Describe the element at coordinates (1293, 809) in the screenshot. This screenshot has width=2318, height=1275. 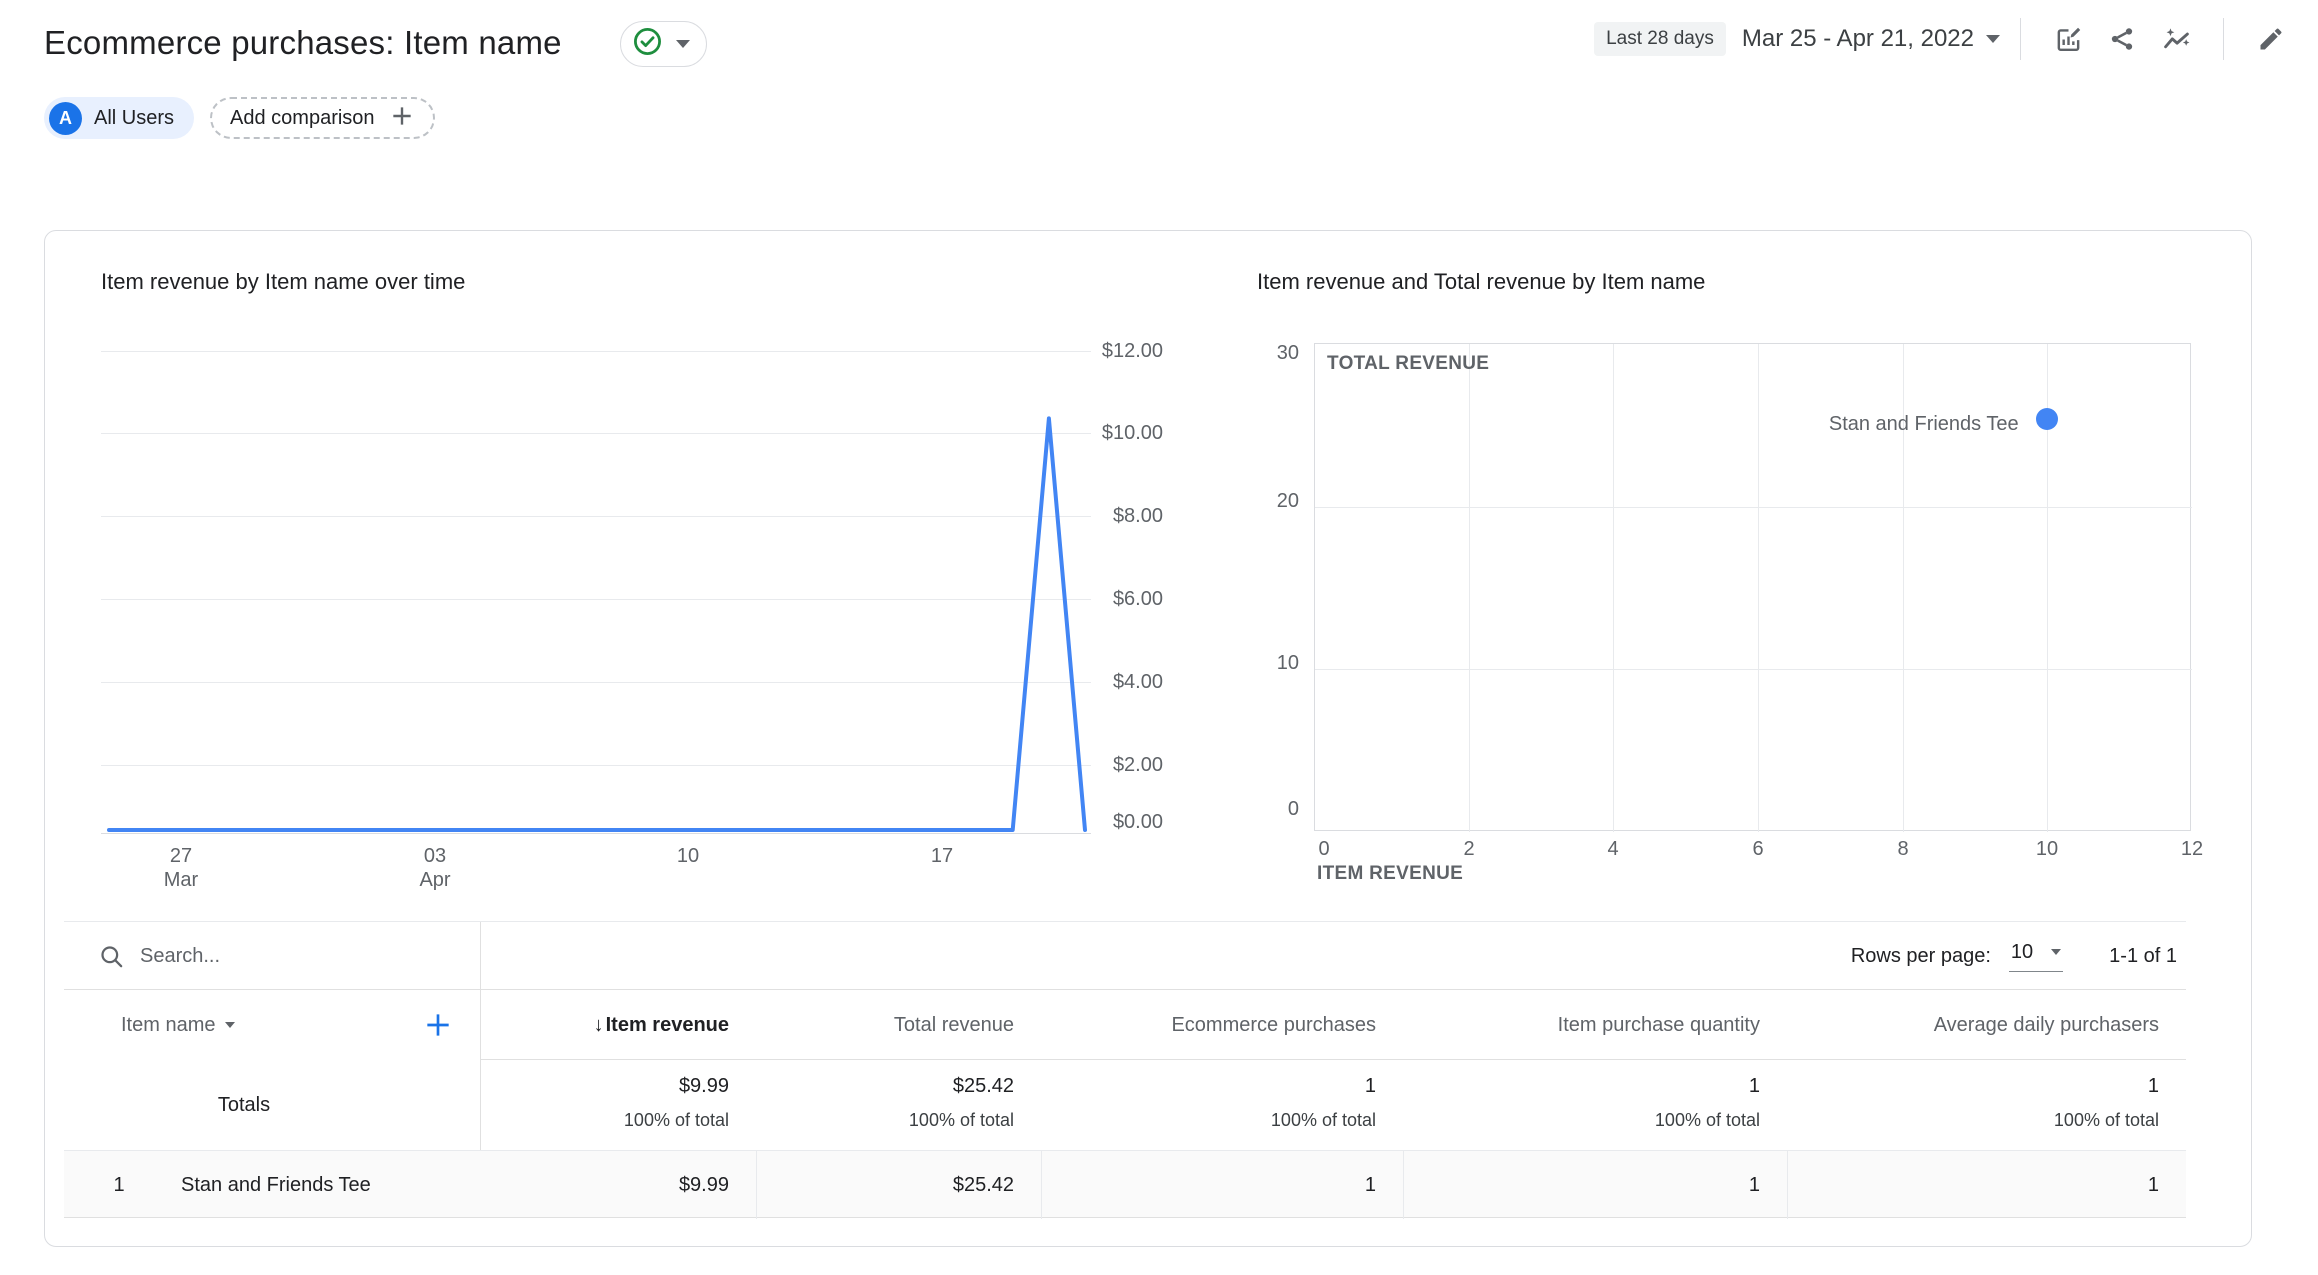
I see `y-tick-label: 0` at that location.